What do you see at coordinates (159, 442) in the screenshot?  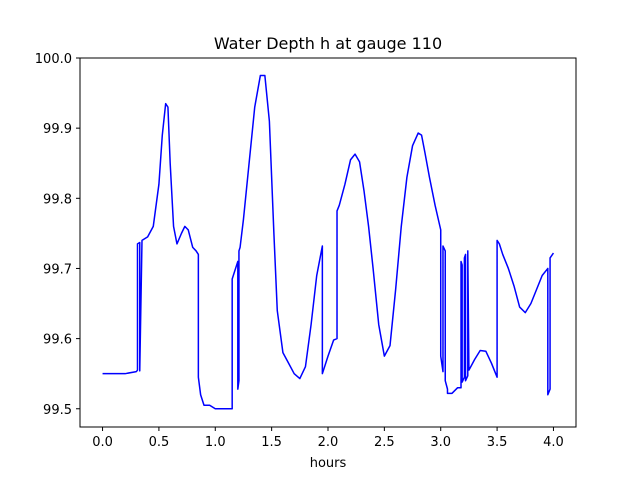 I see `x-tick-label: 0.5` at bounding box center [159, 442].